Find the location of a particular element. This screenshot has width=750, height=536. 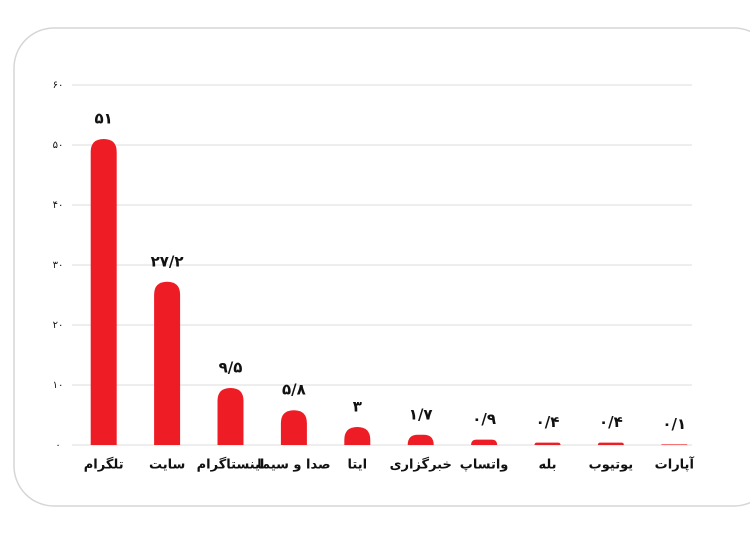

x-tick-label: سایت is located at coordinates (167, 465).